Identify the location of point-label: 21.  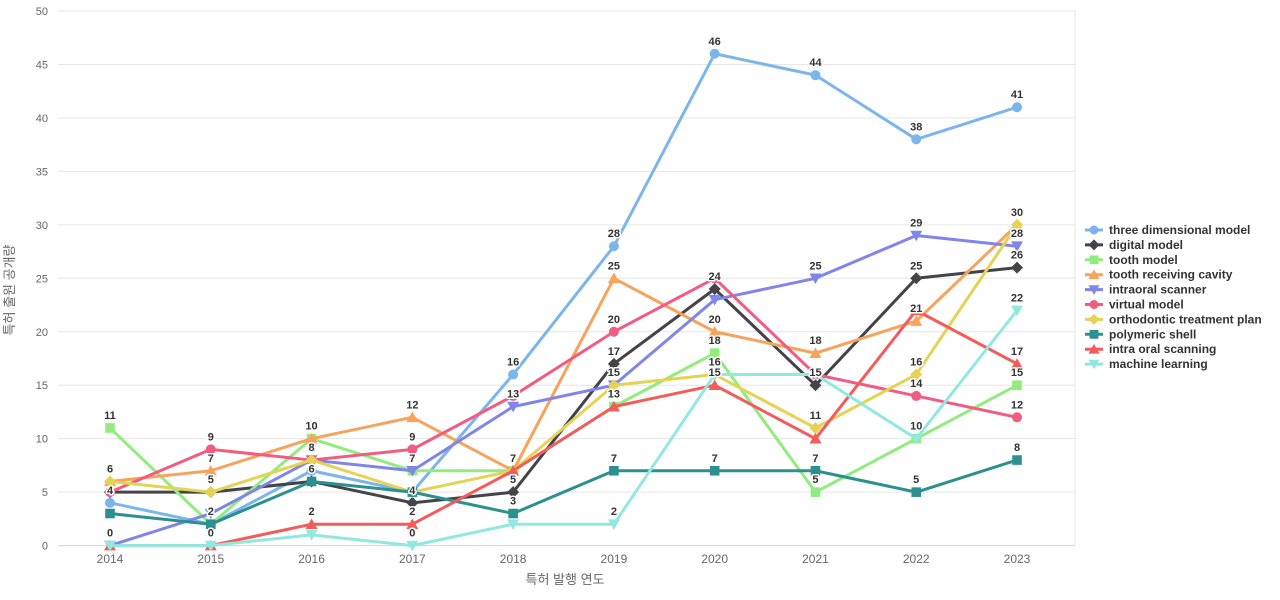
(916, 309).